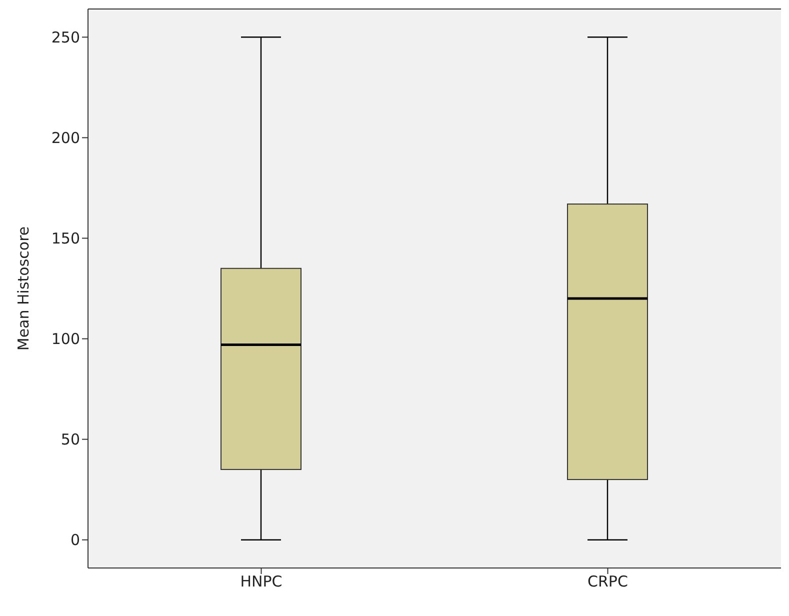 The height and width of the screenshot is (616, 789). Describe the element at coordinates (261, 581) in the screenshot. I see `x-tick-label: HNPC` at that location.